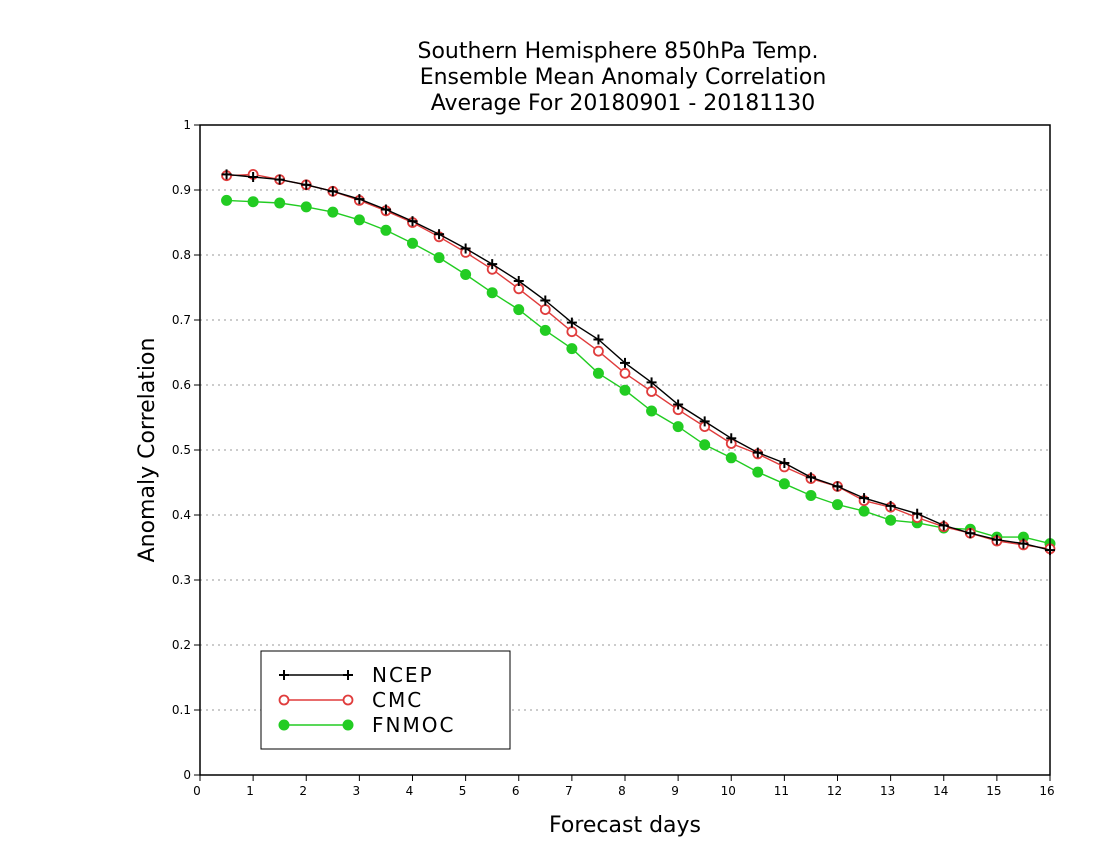 The width and height of the screenshot is (1100, 850). What do you see at coordinates (284, 675) in the screenshot?
I see `legend-marker-ncep` at bounding box center [284, 675].